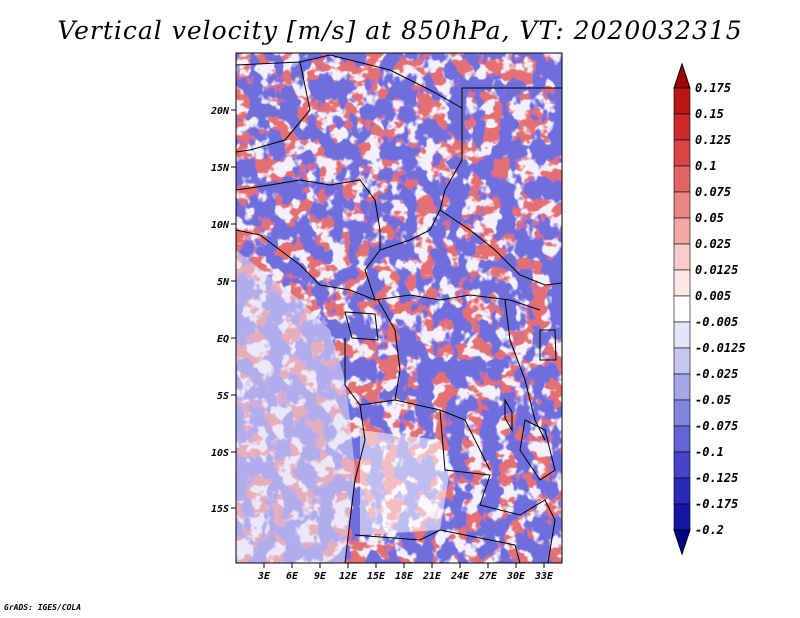 The height and width of the screenshot is (618, 800). Describe the element at coordinates (264, 576) in the screenshot. I see `lon-label: 3E` at that location.